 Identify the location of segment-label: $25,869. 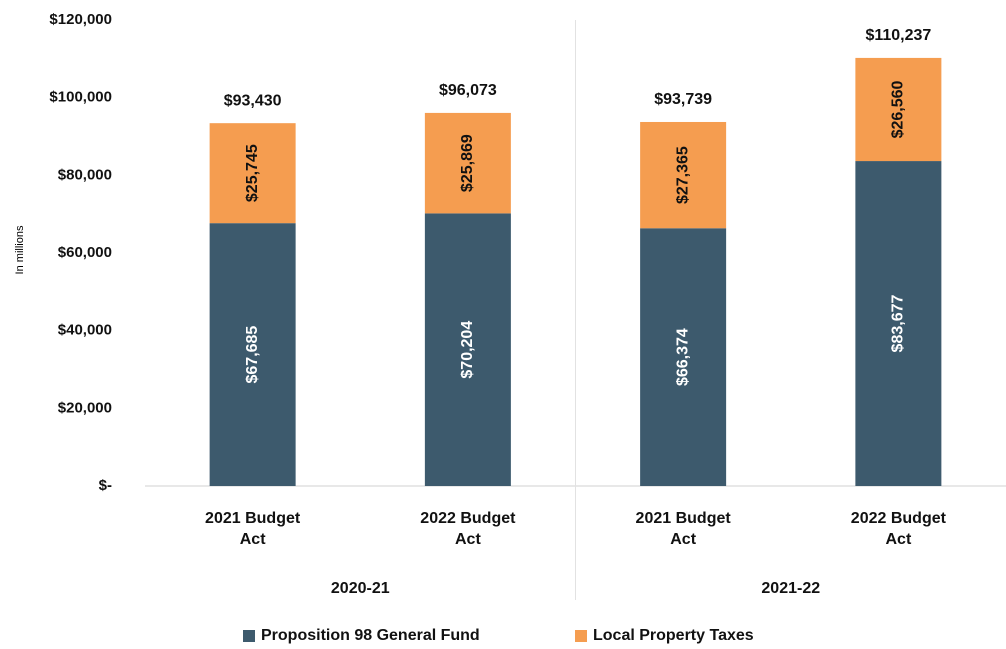
(467, 163).